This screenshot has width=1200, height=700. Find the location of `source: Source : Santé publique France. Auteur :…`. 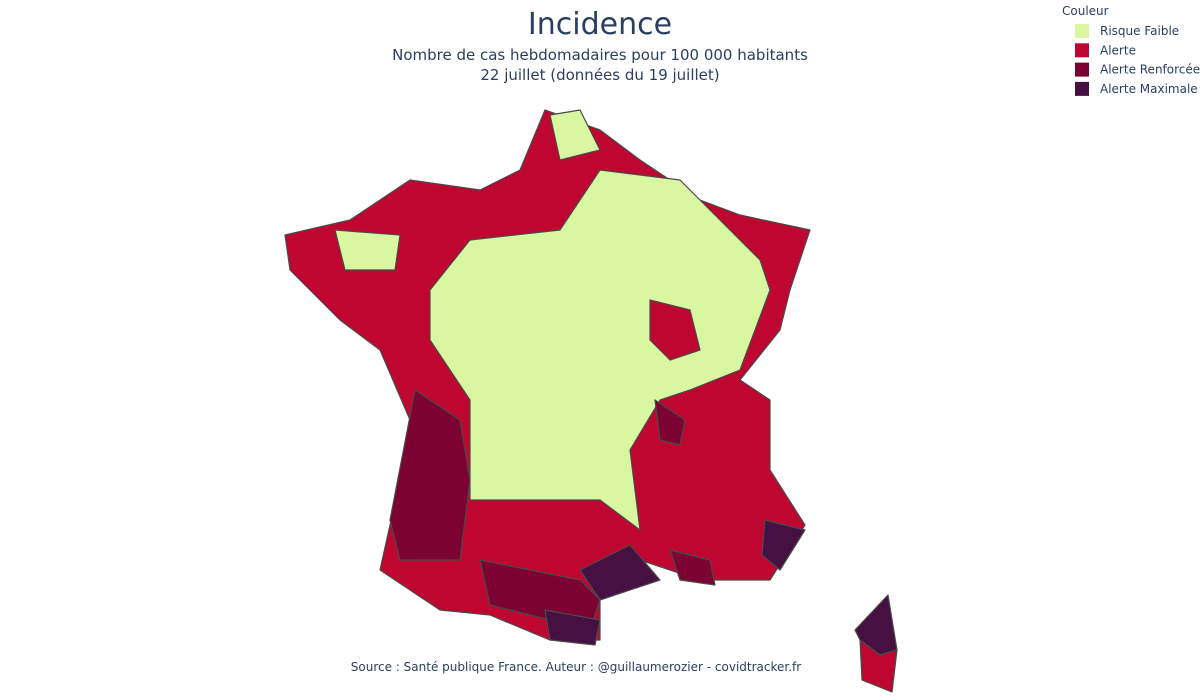

source: Source : Santé publique France. Auteur :… is located at coordinates (576, 667).